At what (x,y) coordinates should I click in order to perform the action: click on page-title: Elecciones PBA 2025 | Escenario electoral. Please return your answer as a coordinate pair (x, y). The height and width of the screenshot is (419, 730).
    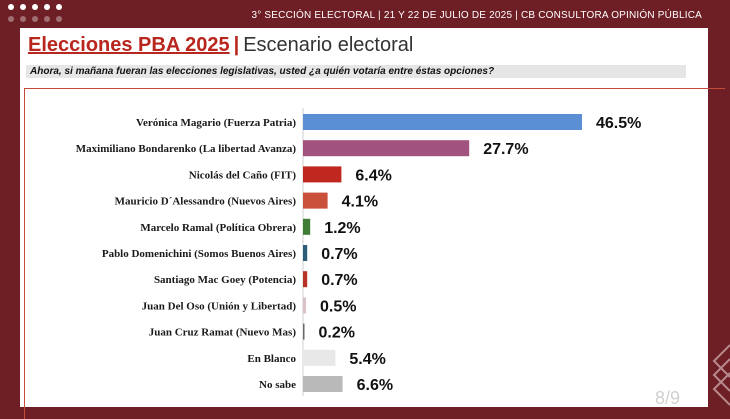
    Looking at the image, I should click on (220, 45).